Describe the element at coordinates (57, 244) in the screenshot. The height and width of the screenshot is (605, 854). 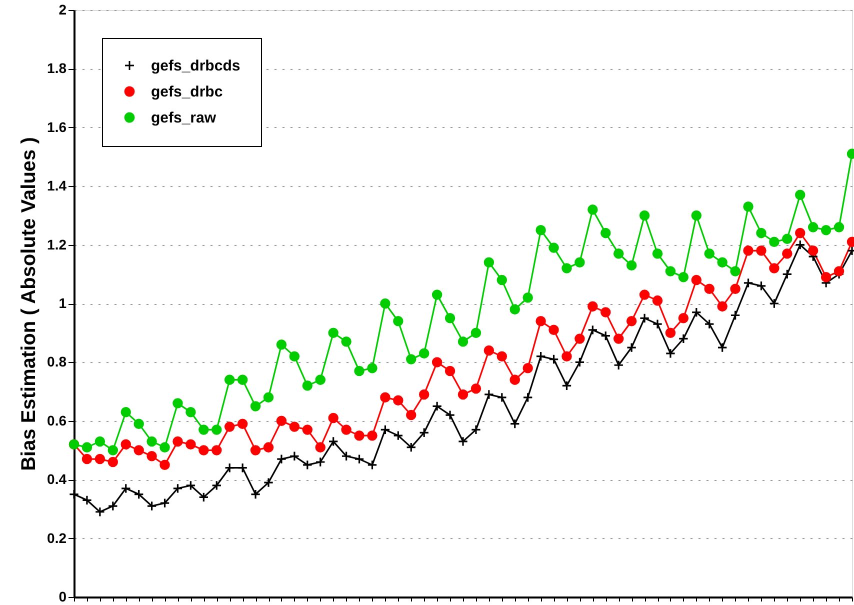
I see `y-tick-label: 1.2` at that location.